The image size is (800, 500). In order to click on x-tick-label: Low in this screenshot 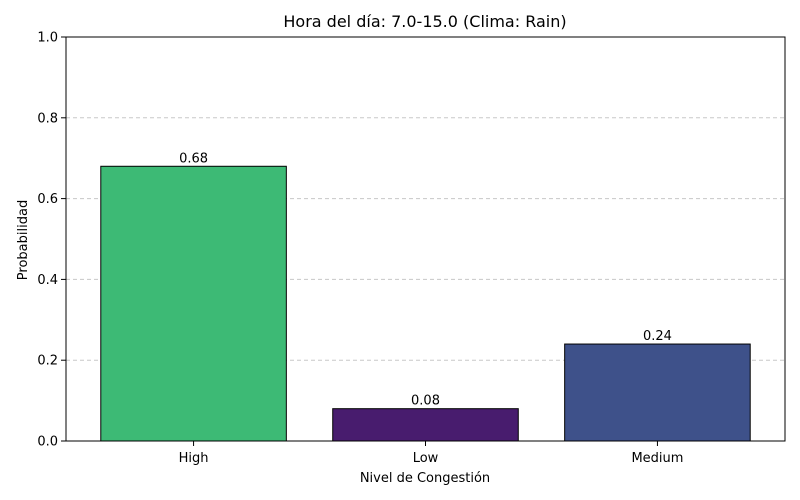, I will do `click(426, 458)`.